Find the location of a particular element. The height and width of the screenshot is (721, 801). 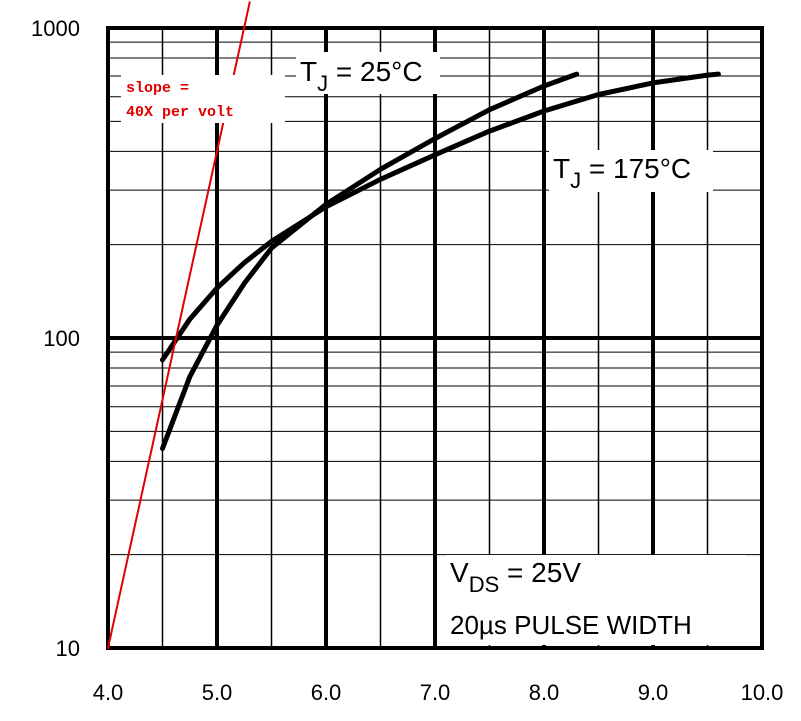

label-bg-tj175 is located at coordinates (631, 171).